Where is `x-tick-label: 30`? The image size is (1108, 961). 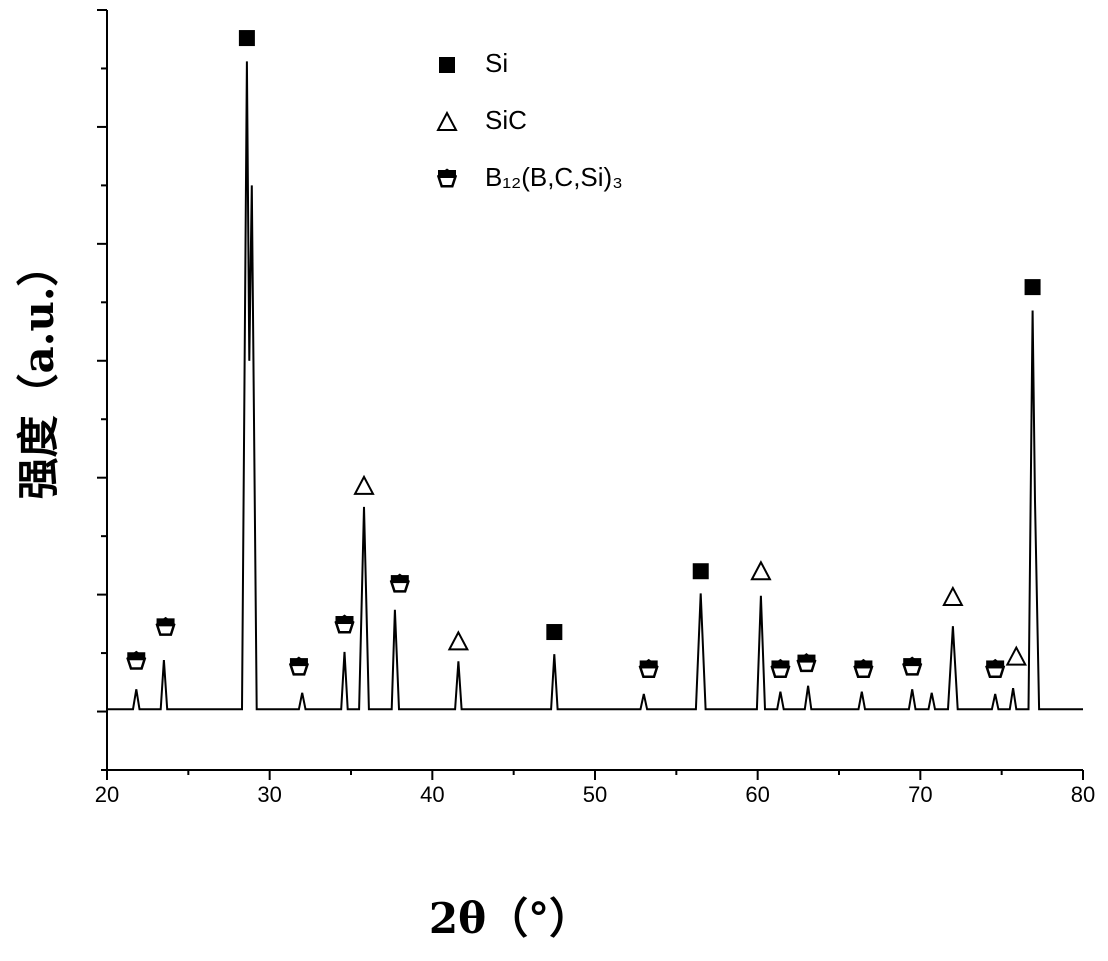
x-tick-label: 30 is located at coordinates (269, 794).